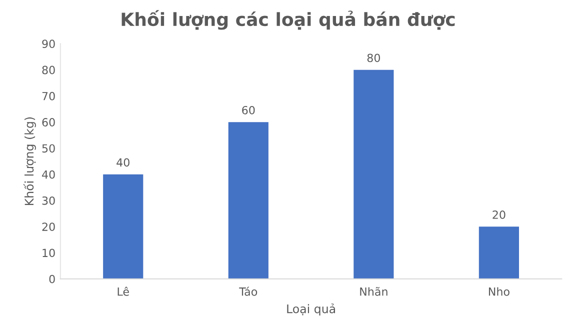 This screenshot has width=576, height=336. What do you see at coordinates (52, 279) in the screenshot?
I see `y-tick-label: 0` at bounding box center [52, 279].